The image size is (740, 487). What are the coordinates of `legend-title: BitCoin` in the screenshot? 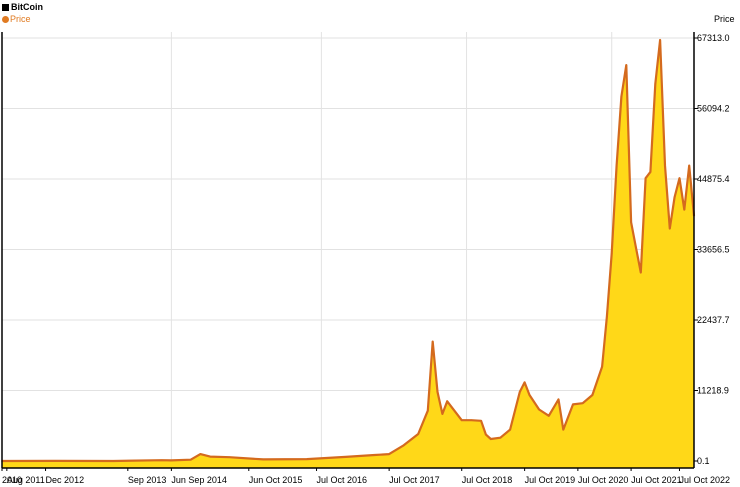 It's located at (22, 7).